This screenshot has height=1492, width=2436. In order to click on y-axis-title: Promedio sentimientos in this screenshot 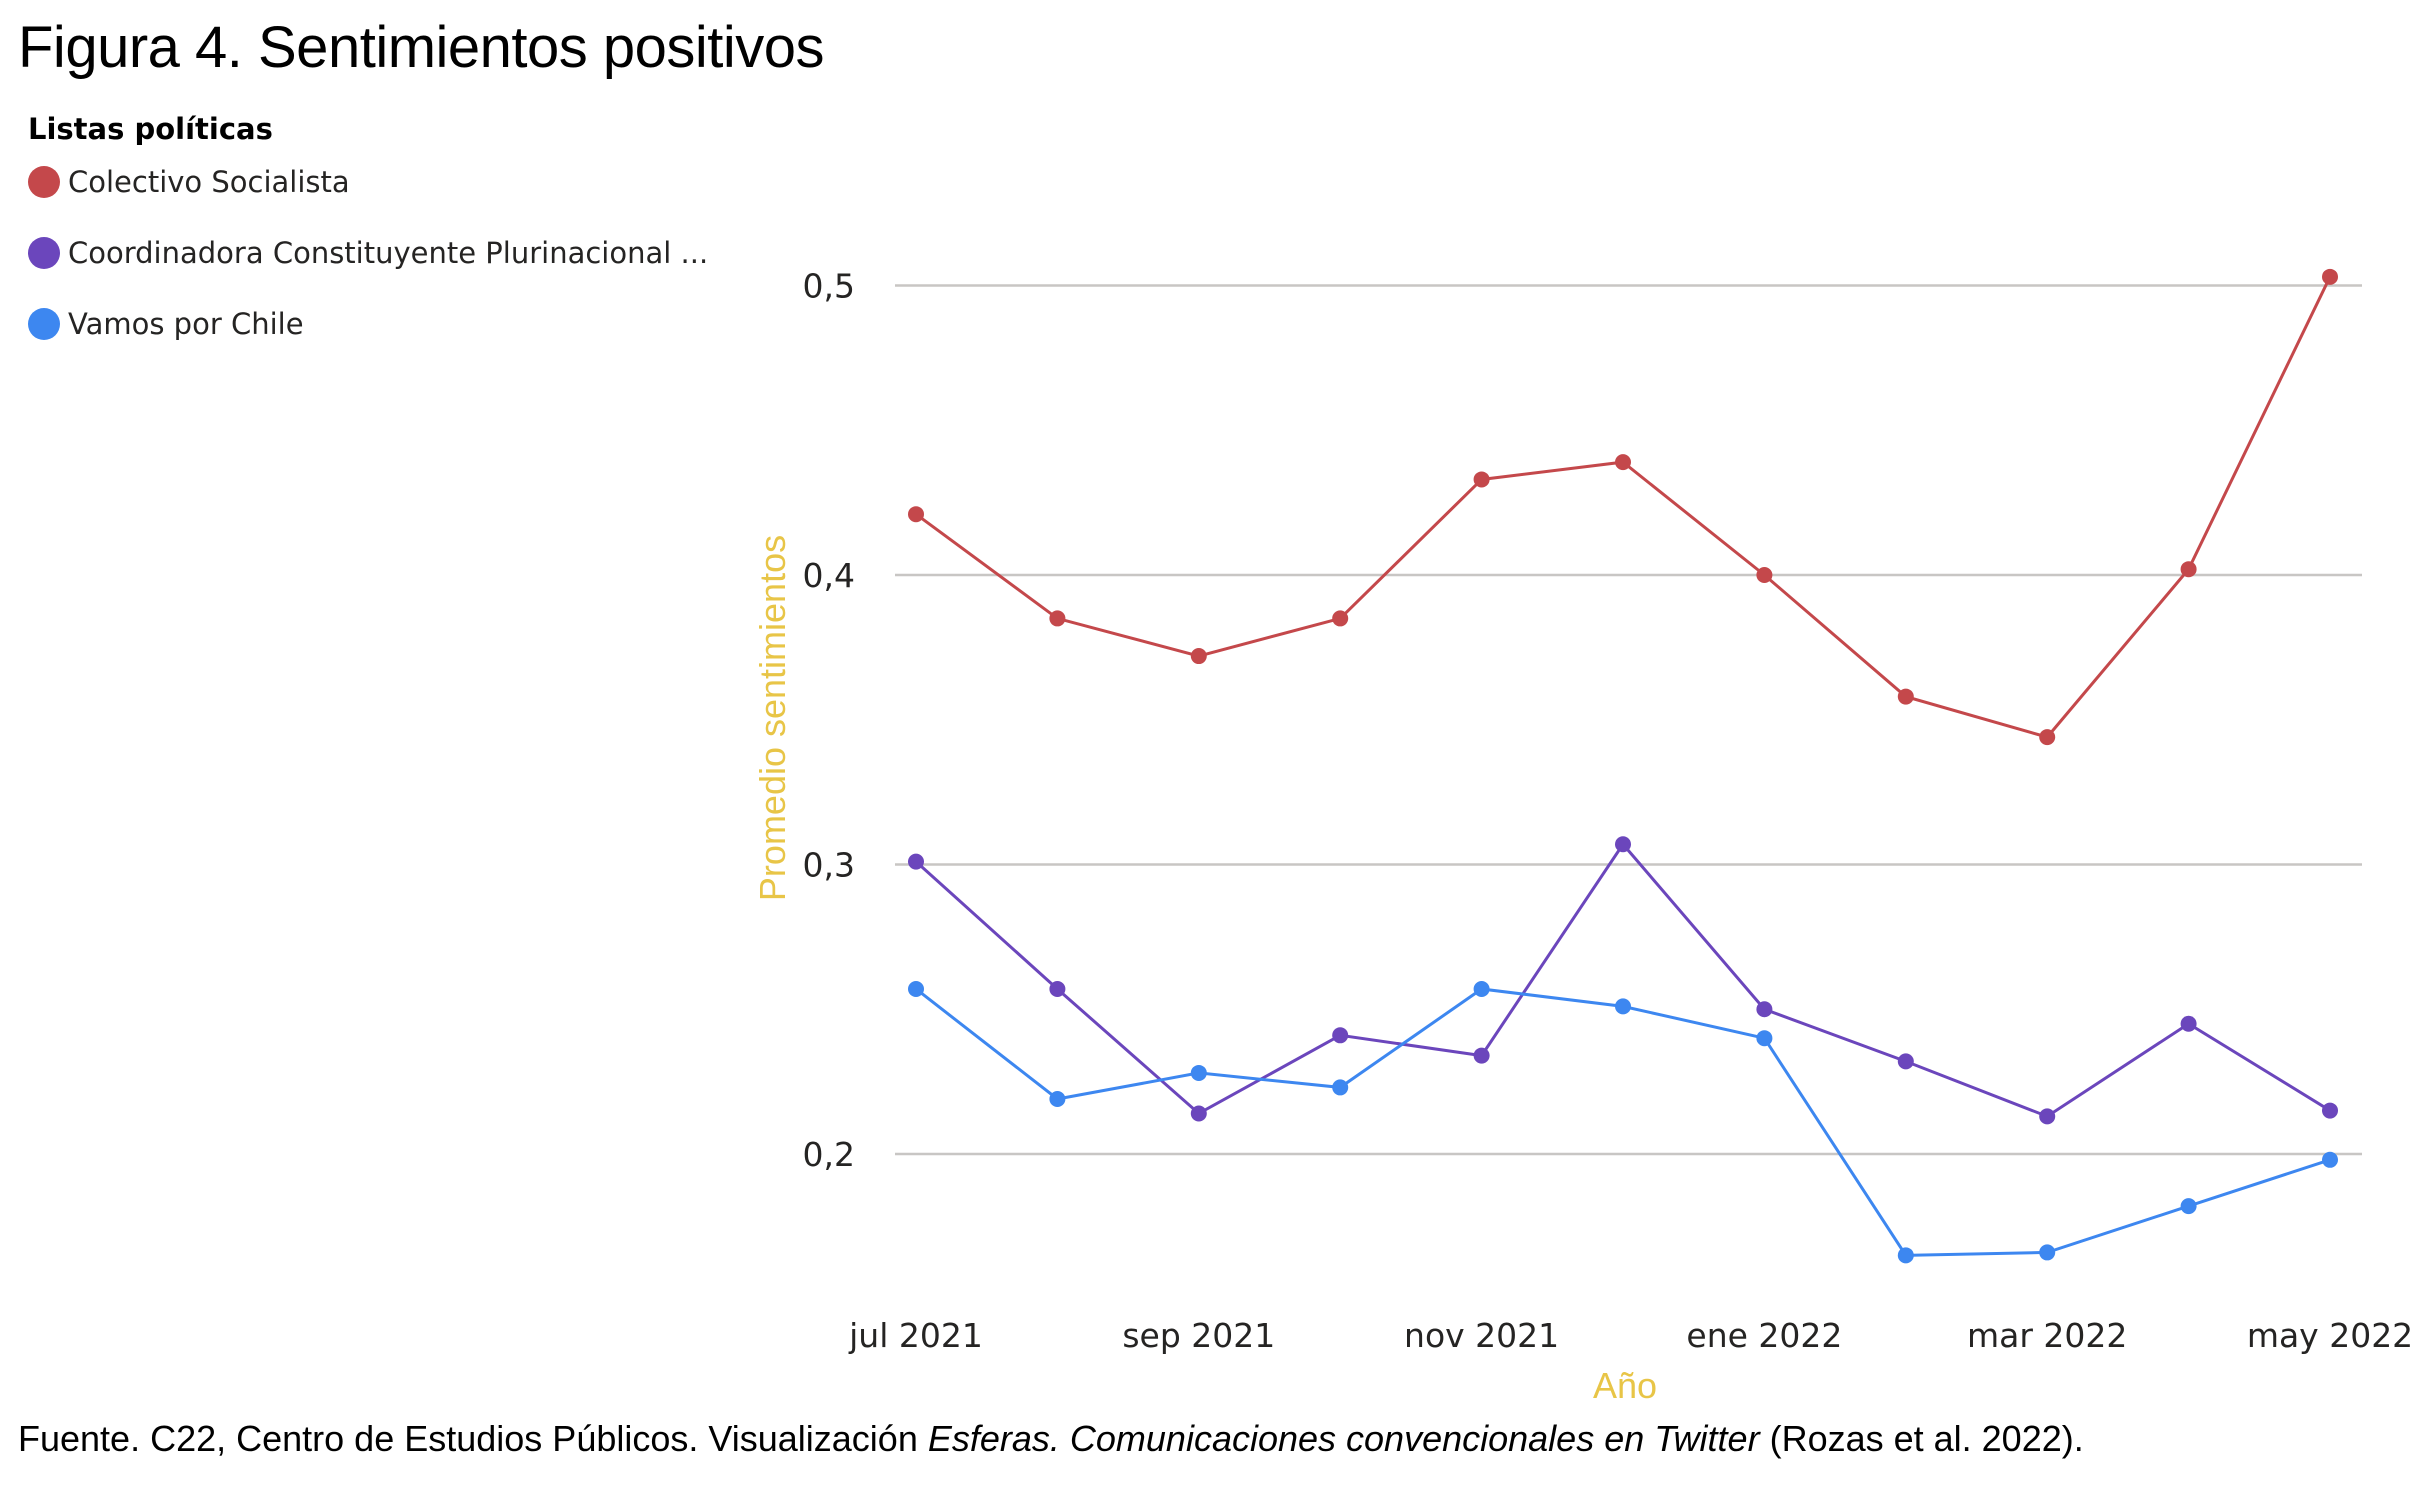, I will do `click(772, 718)`.